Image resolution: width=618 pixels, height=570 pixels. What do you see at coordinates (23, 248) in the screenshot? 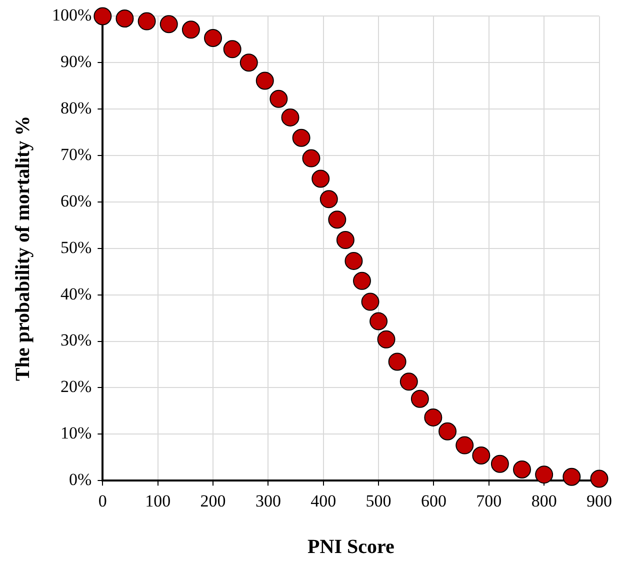
I see `y-axis-title: The probability of mortality %` at bounding box center [23, 248].